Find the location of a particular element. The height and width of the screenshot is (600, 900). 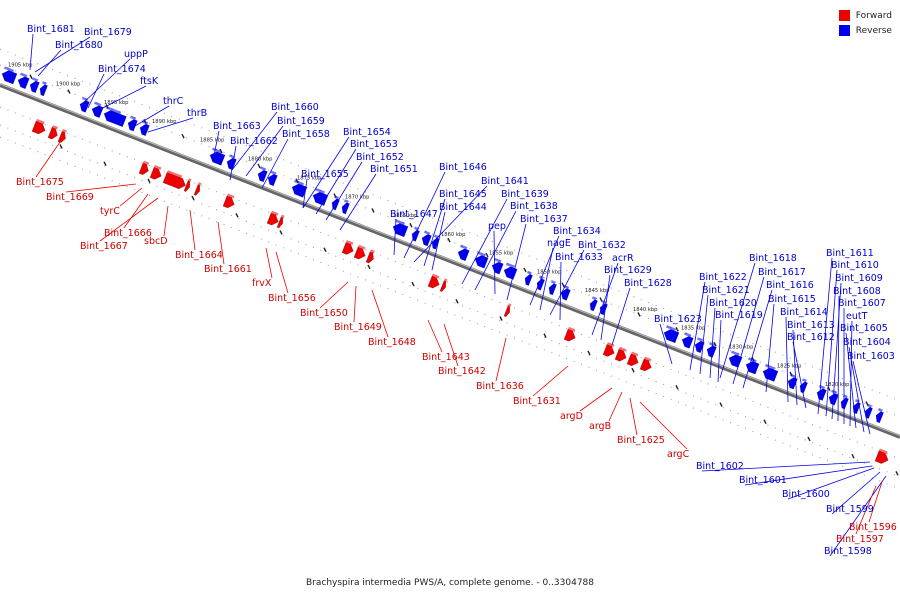

forward-gene-label: argC is located at coordinates (678, 454).